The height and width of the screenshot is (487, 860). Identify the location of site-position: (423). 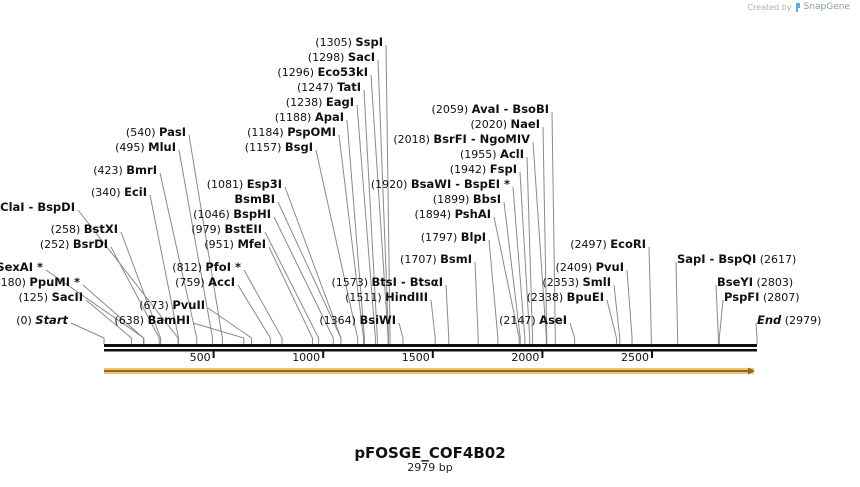
(109, 170).